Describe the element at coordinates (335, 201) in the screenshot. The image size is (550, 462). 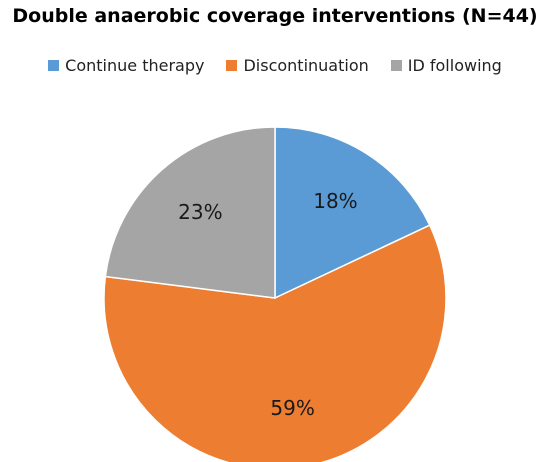
I see `data-label-continue-therapy: 18%` at that location.